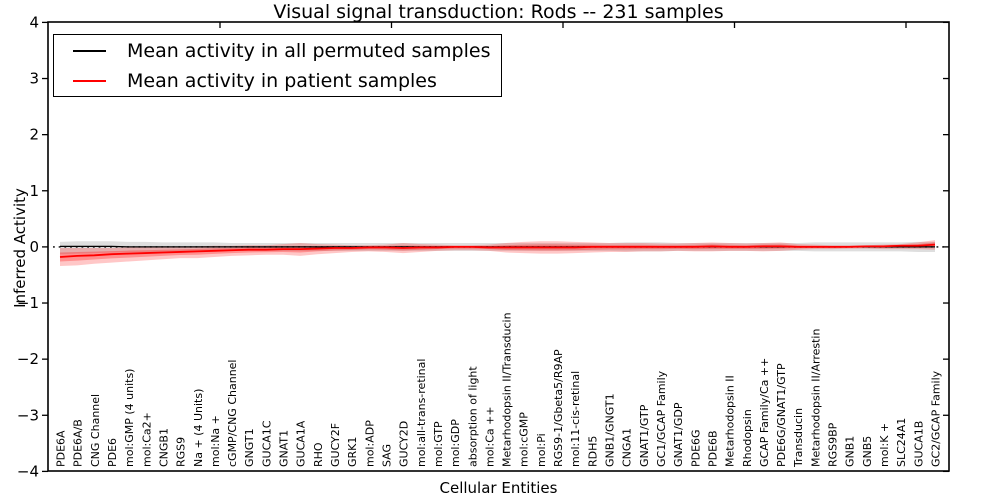 The width and height of the screenshot is (1000, 500). What do you see at coordinates (318, 454) in the screenshot?
I see `x-tick-label: RHO` at bounding box center [318, 454].